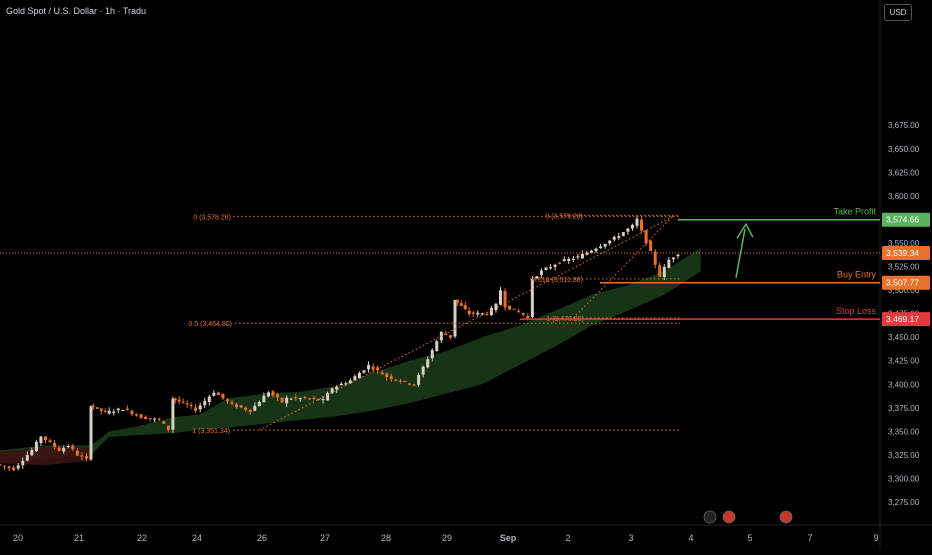 This screenshot has height=555, width=932. What do you see at coordinates (325, 538) in the screenshot?
I see `x-tick-label: 27` at bounding box center [325, 538].